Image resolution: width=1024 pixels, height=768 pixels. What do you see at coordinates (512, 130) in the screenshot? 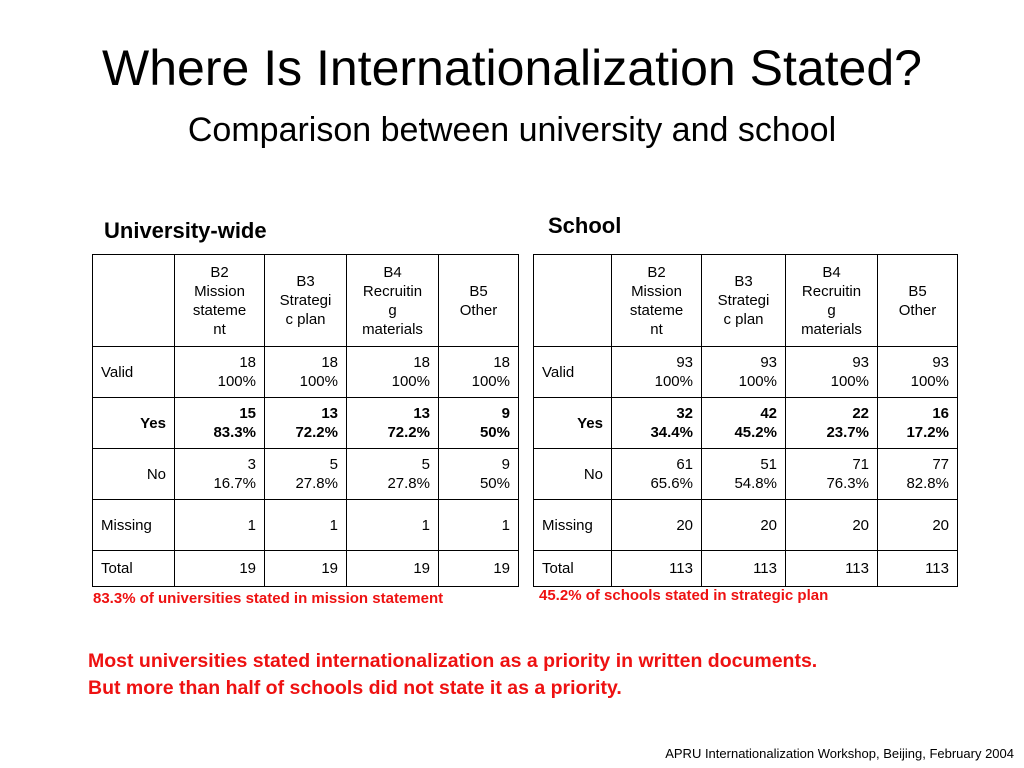
I see `slide-subtitle: Comparison between university and school` at bounding box center [512, 130].